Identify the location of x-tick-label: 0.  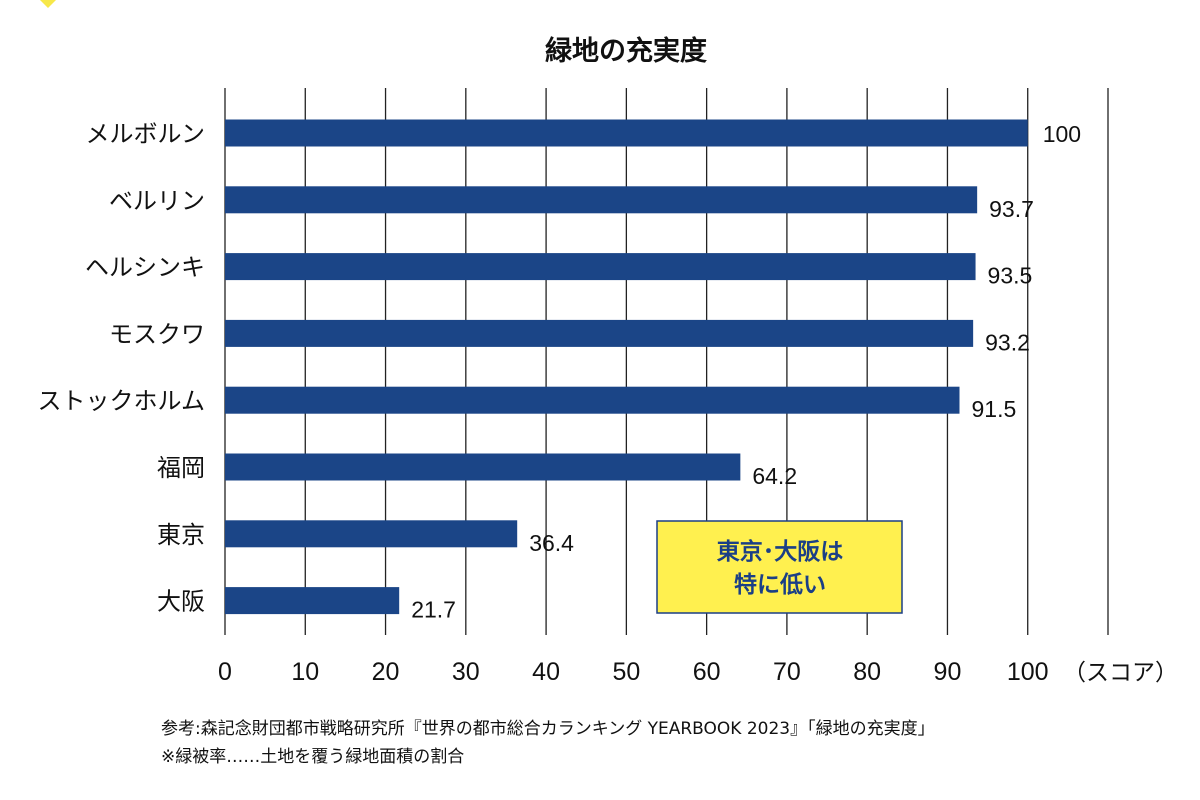
(225, 672).